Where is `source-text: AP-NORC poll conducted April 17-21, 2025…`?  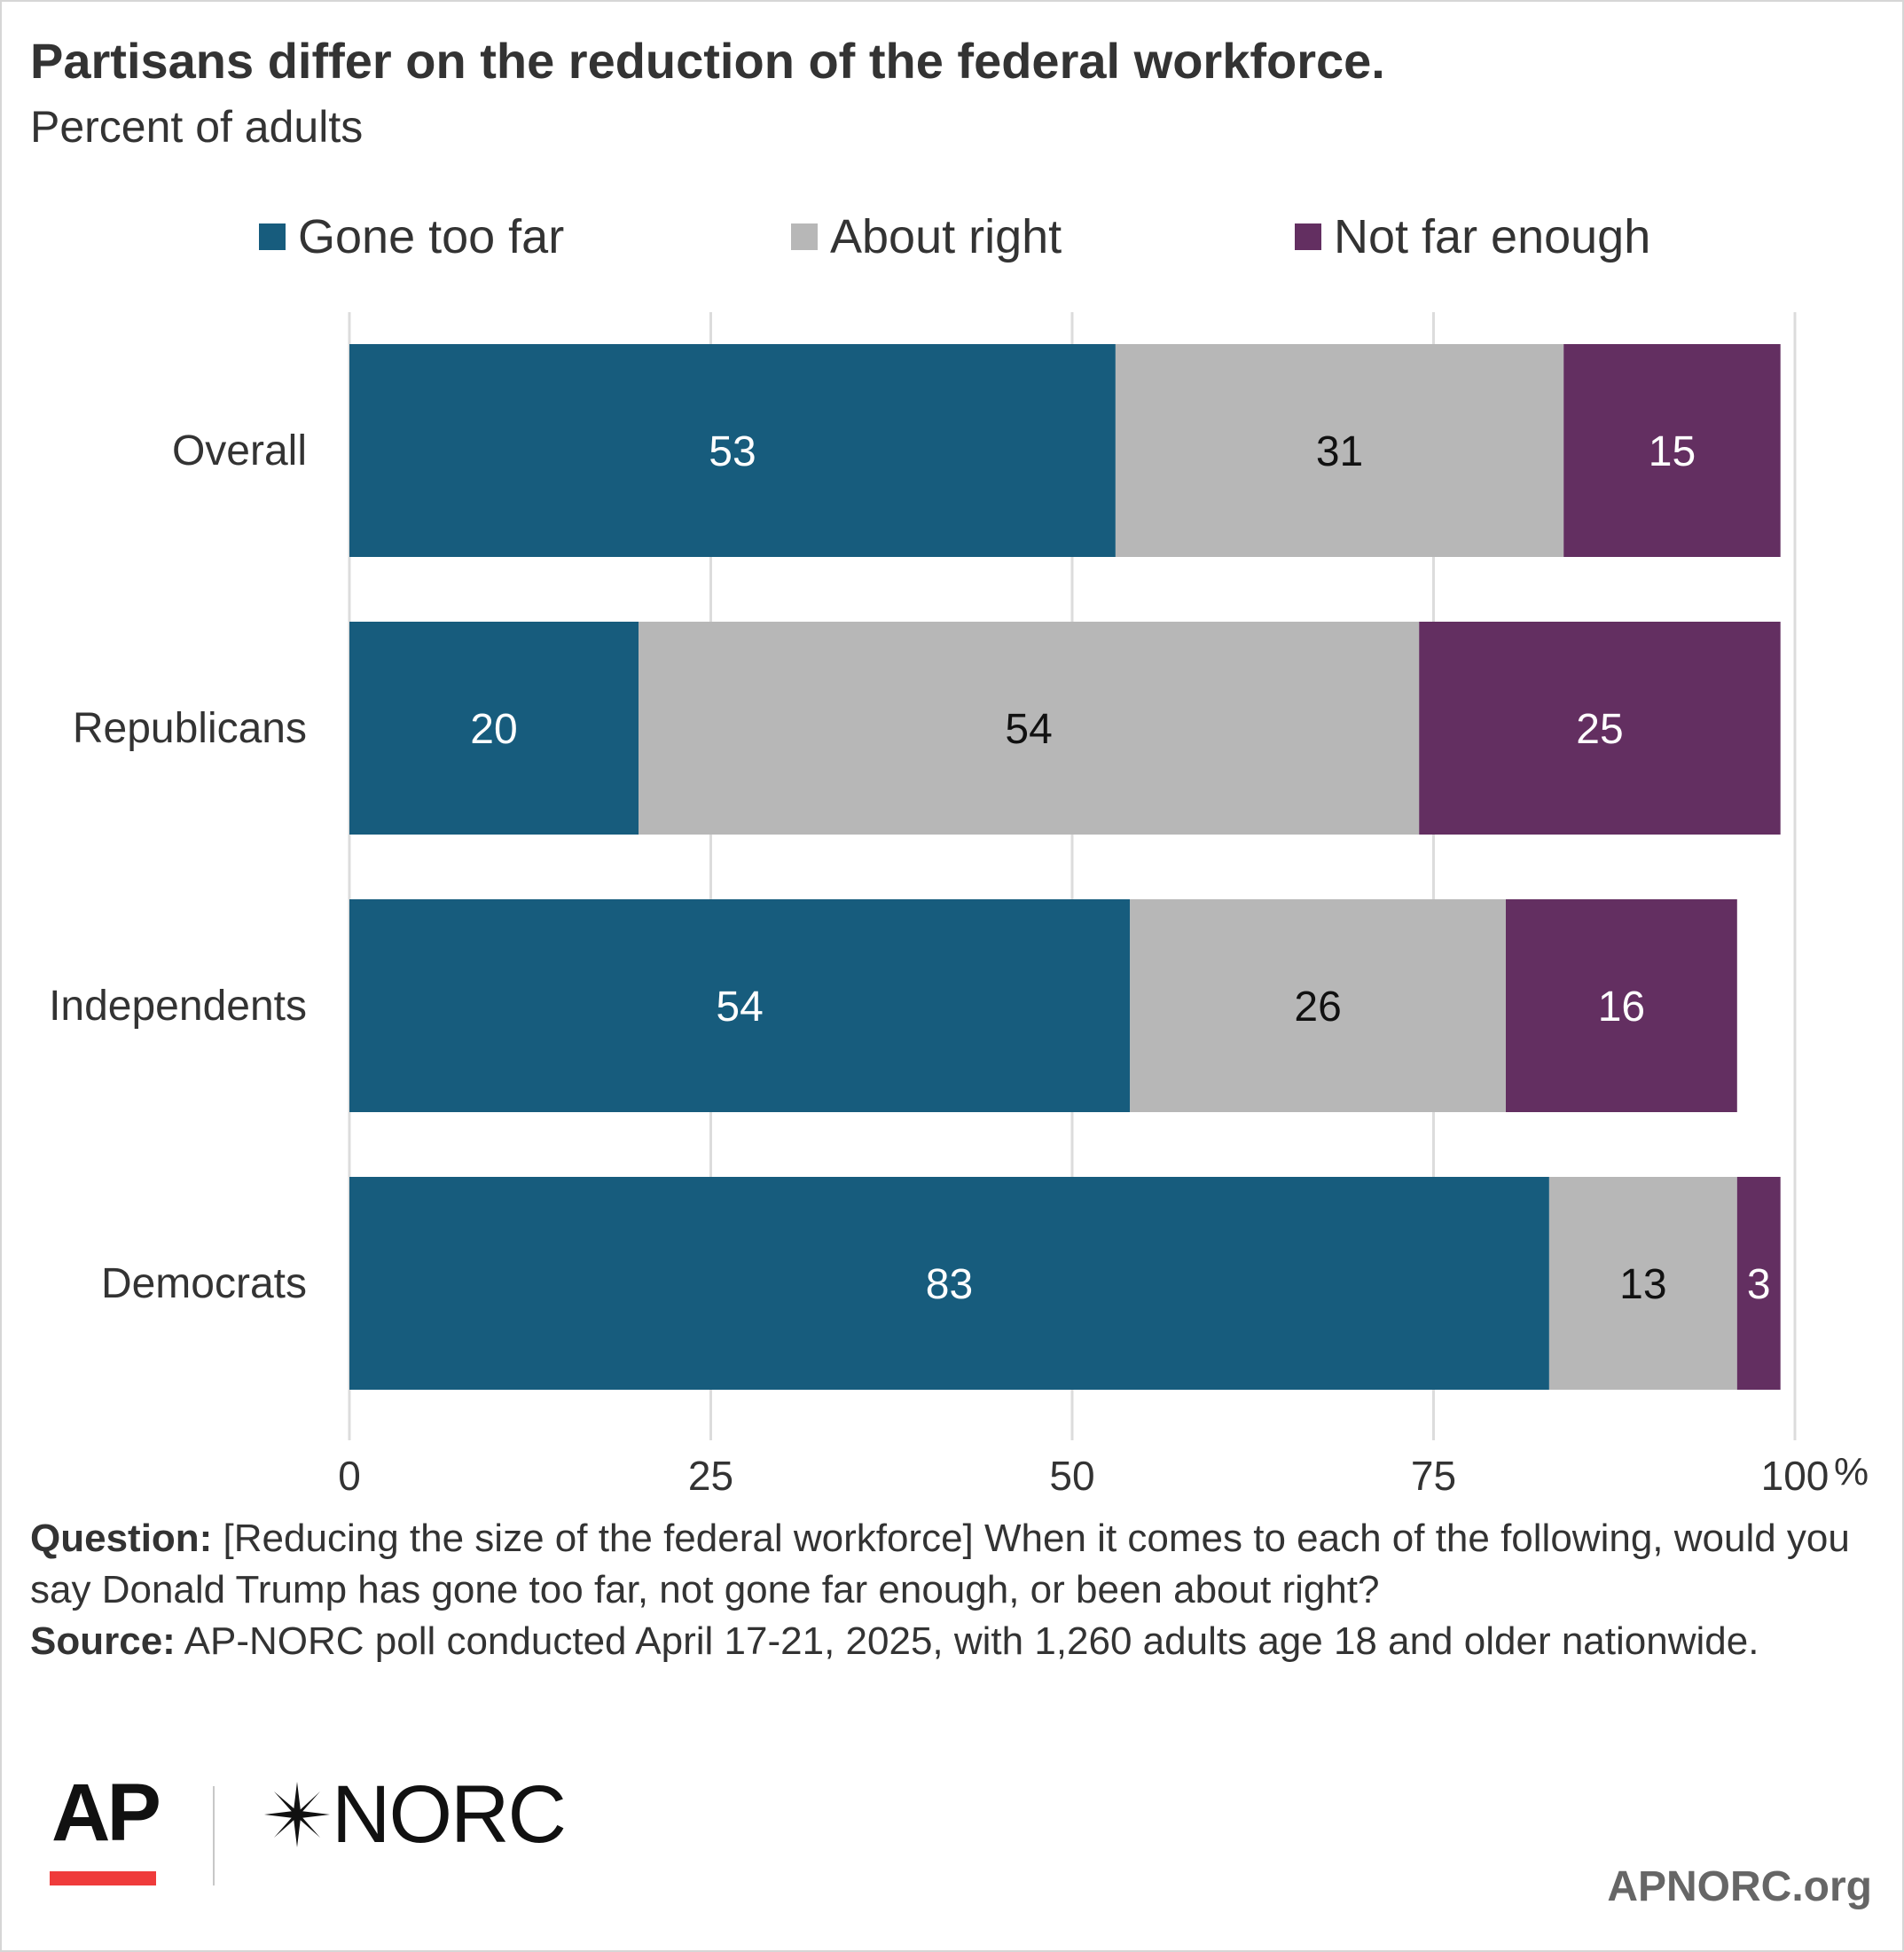 source-text: AP-NORC poll conducted April 17-21, 2025… is located at coordinates (967, 1641).